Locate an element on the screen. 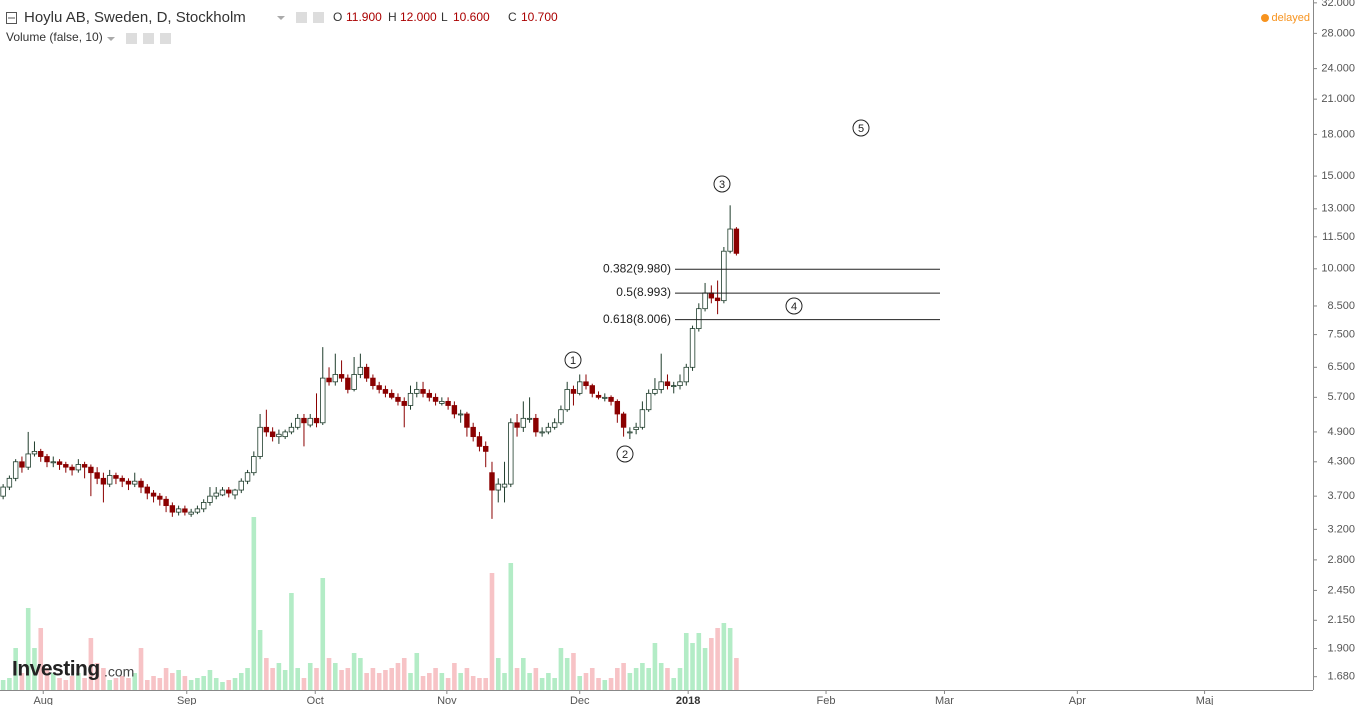  volume-layer is located at coordinates (369, 603).